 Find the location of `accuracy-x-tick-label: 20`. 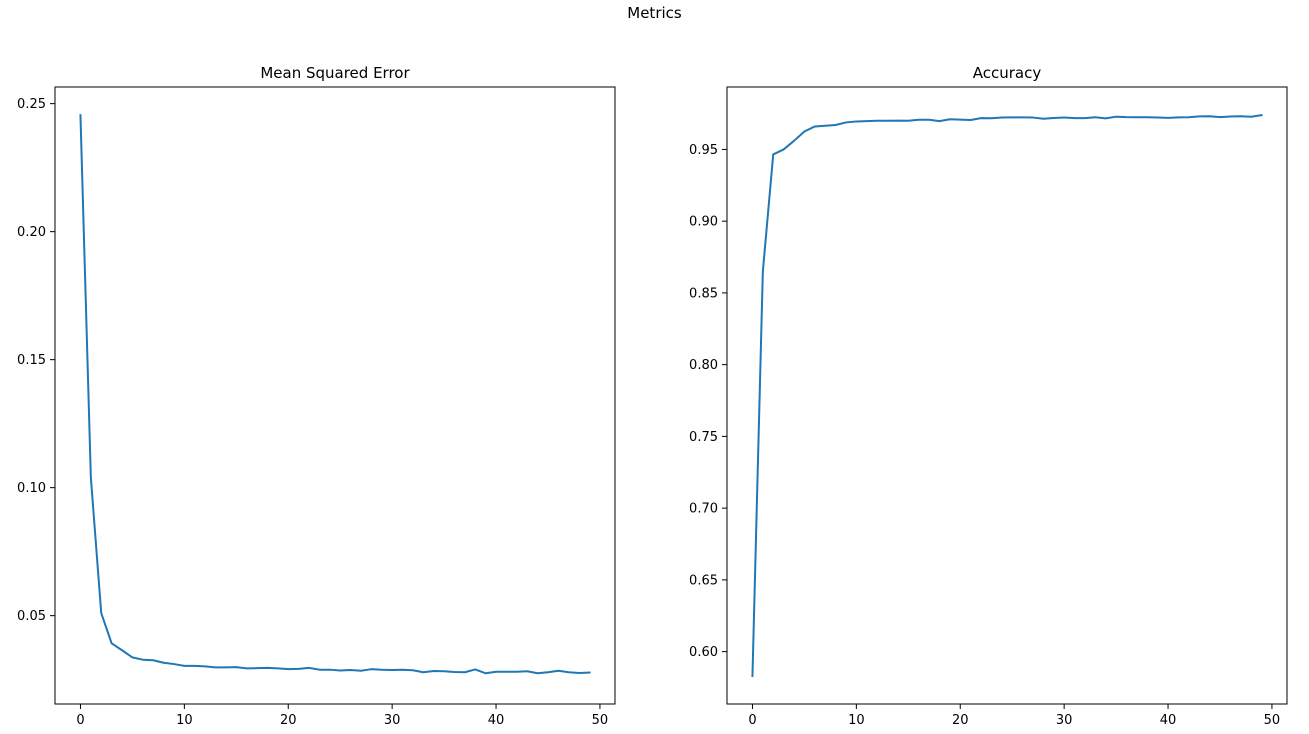

accuracy-x-tick-label: 20 is located at coordinates (960, 720).